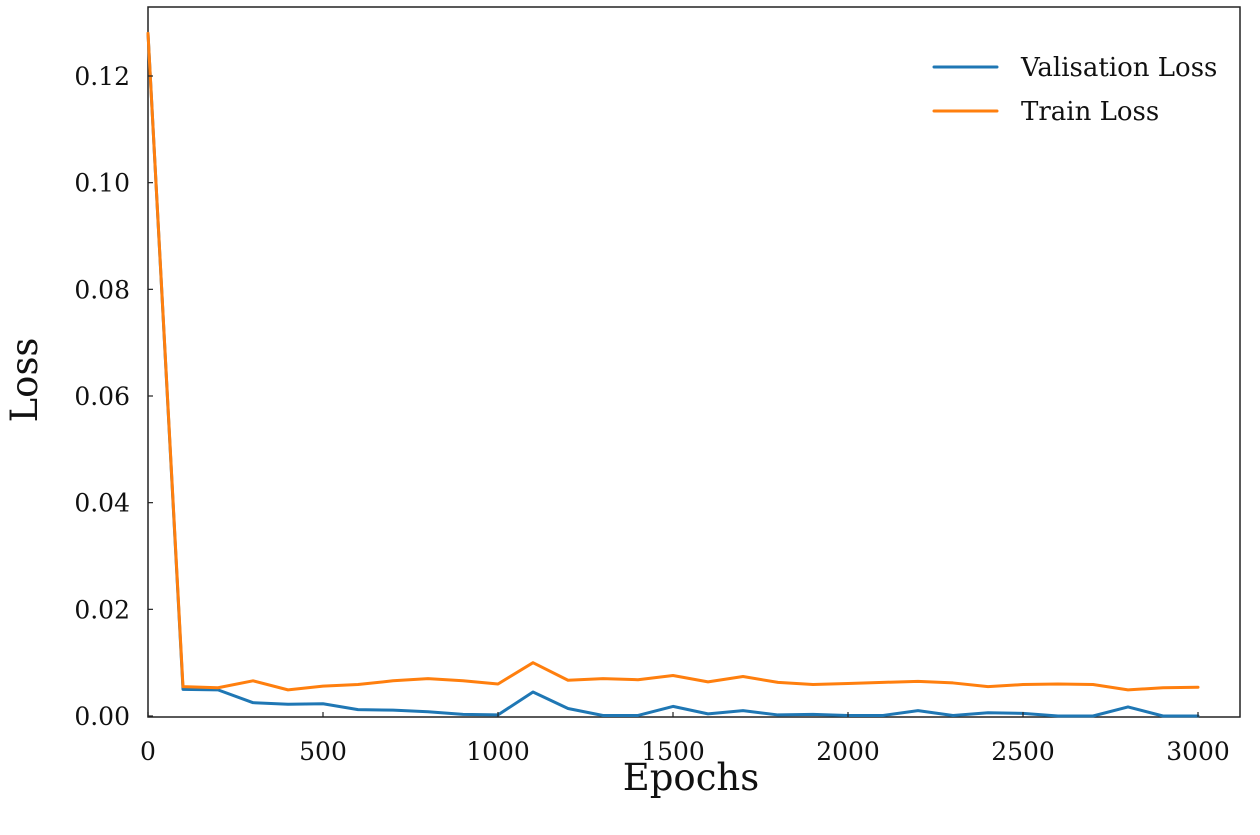 This screenshot has width=1260, height=835. I want to click on y-tick-label: 0.02, so click(102, 609).